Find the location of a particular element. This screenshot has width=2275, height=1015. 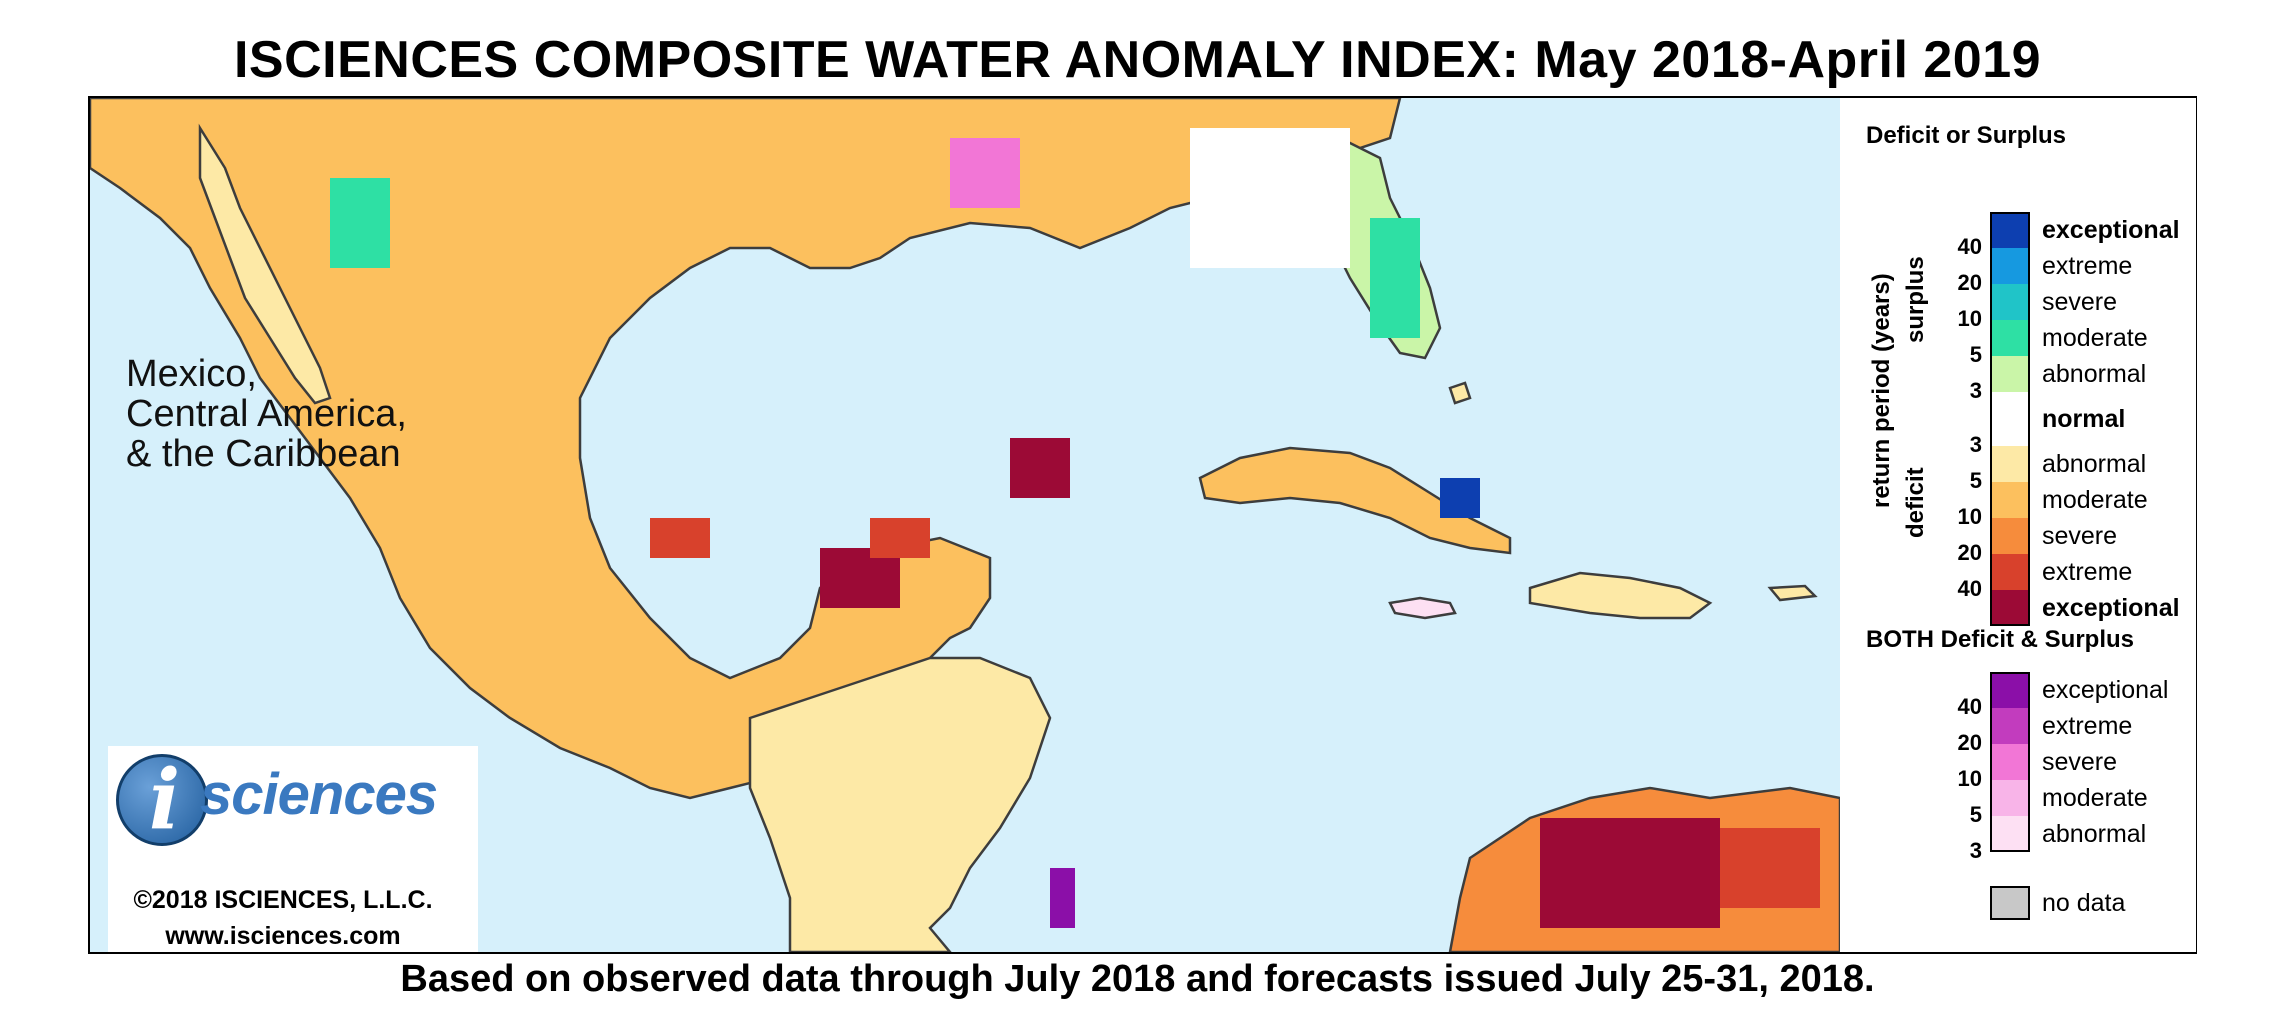

legend-swatch-surplus-moderate is located at coordinates (2010, 338).